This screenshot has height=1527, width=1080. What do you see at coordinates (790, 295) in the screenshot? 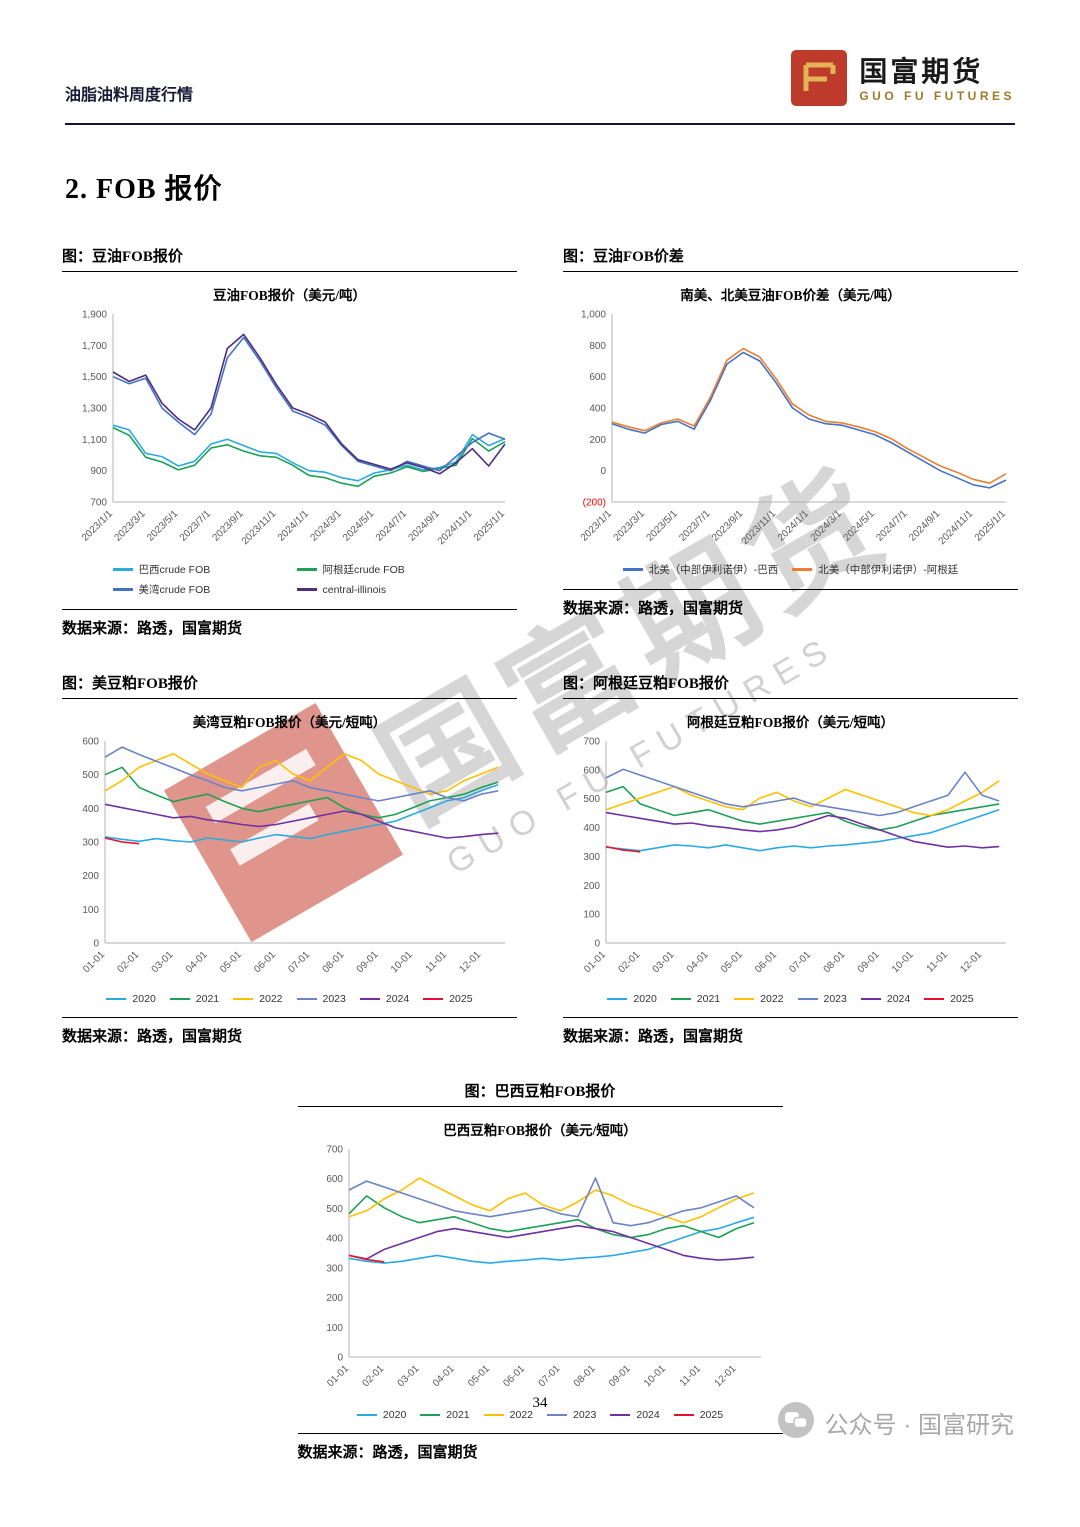
I see `chart-title: 南美、北美豆油FOB价差（美元/吨）` at bounding box center [790, 295].